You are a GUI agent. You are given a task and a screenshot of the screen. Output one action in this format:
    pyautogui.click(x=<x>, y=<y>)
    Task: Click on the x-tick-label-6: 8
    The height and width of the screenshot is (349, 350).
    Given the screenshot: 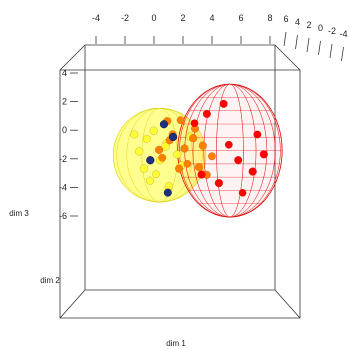 What is the action you would take?
    pyautogui.click(x=269, y=18)
    